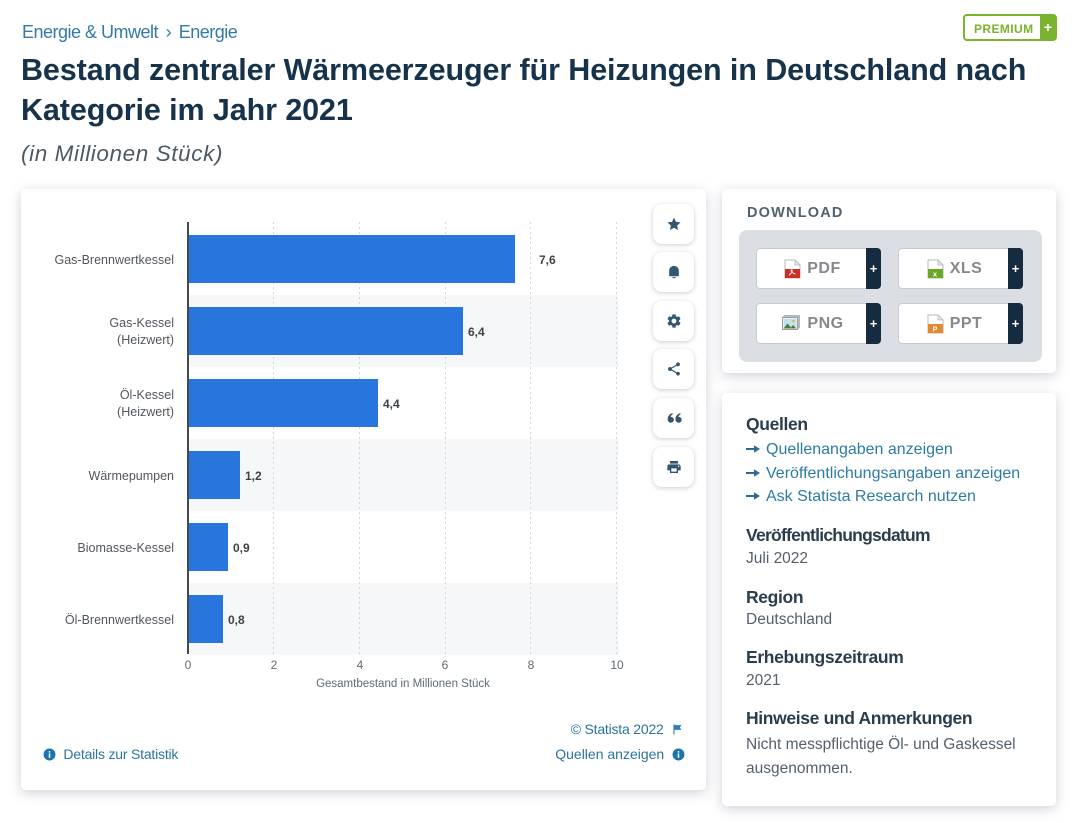  I want to click on svg-text: P, so click(934, 328).